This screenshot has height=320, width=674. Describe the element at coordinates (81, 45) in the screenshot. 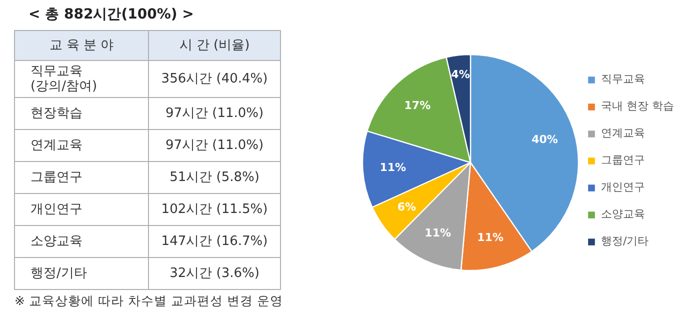

I see `text: 교 육 분 야` at that location.